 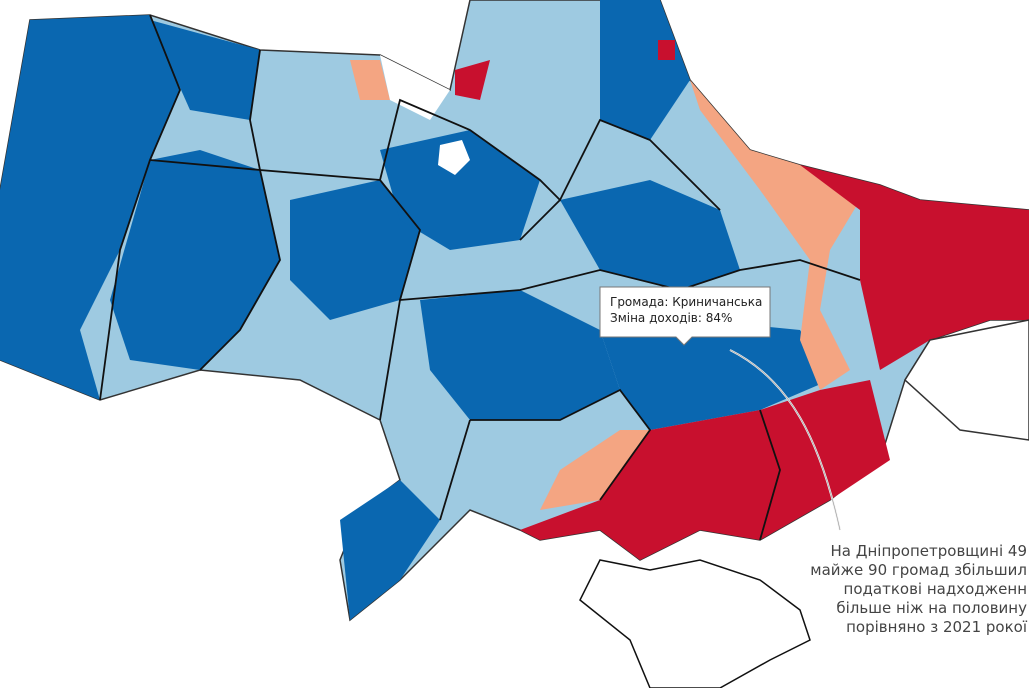 What do you see at coordinates (695, 623) in the screenshot?
I see `crimea-outline` at bounding box center [695, 623].